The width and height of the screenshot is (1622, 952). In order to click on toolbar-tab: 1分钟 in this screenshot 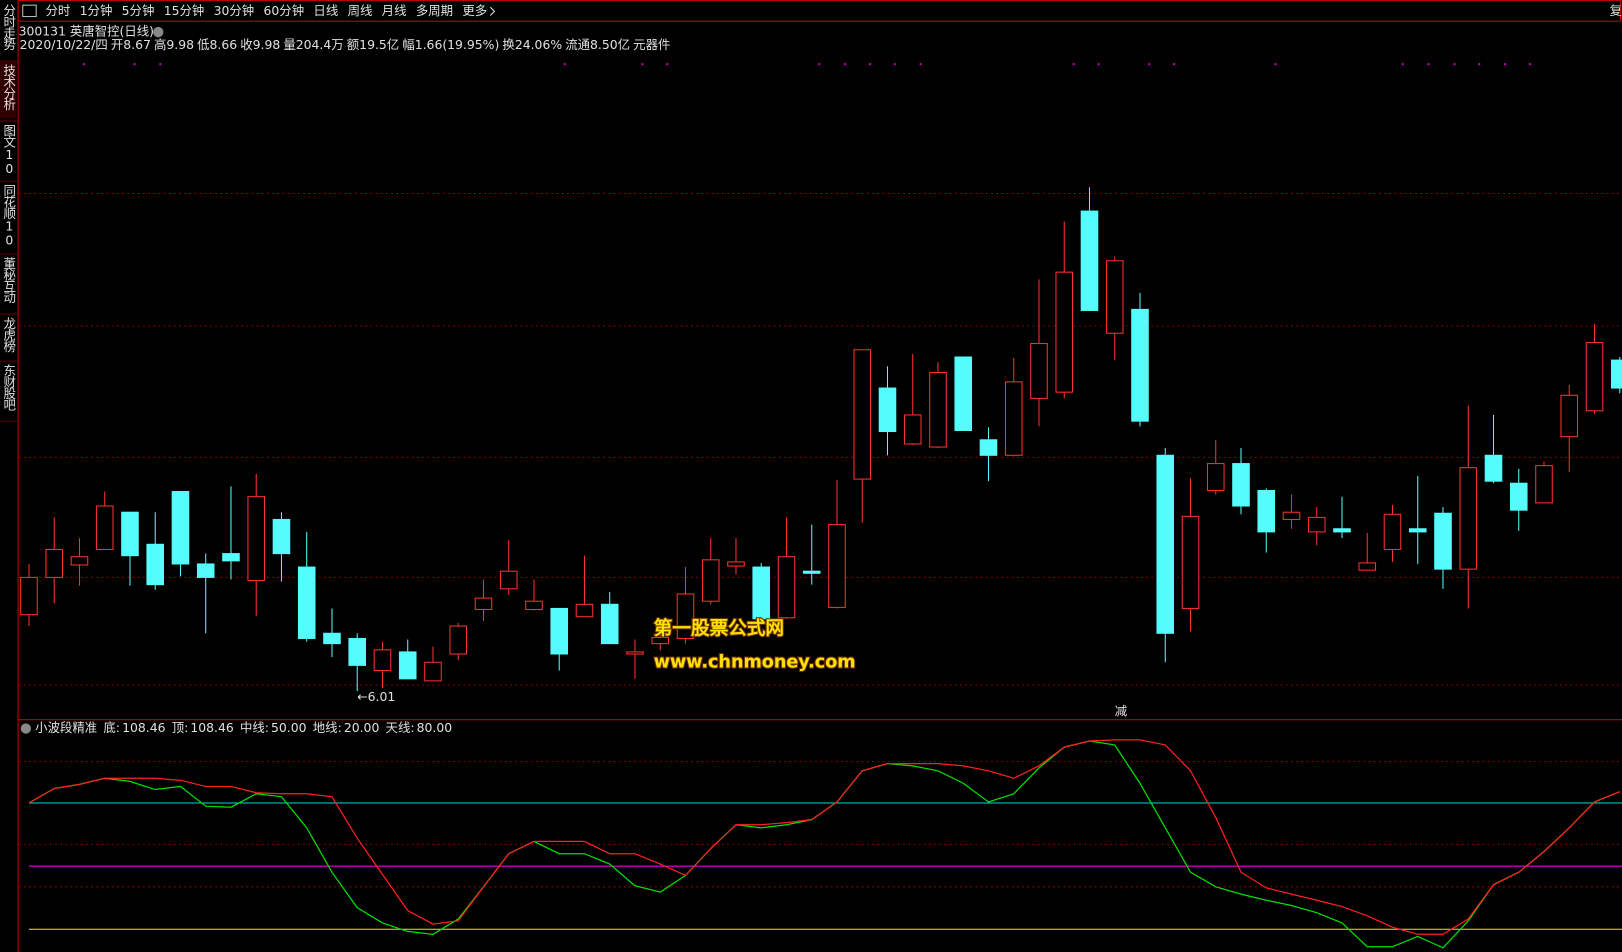, I will do `click(96, 10)`.